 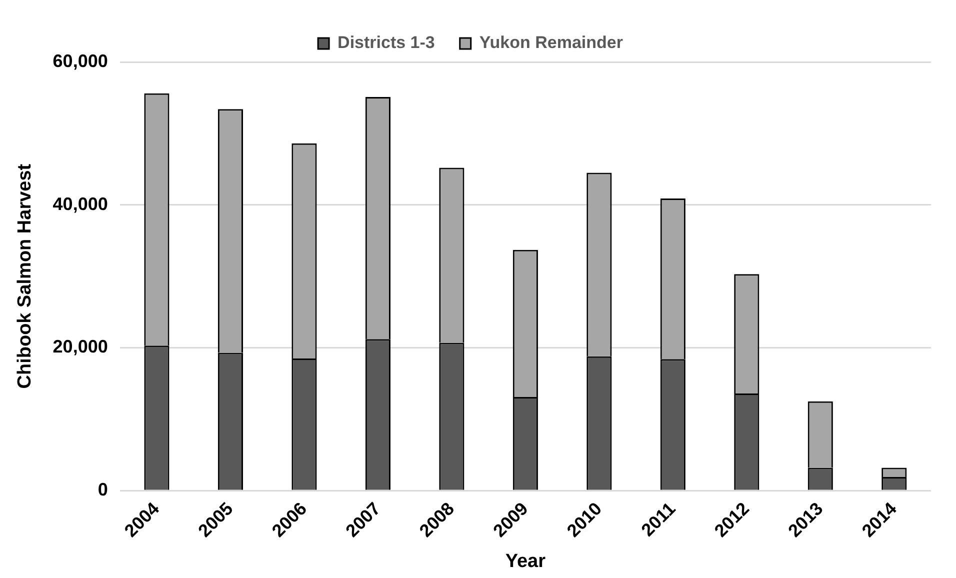 I want to click on y-tick-label: 60,000, so click(x=80, y=60).